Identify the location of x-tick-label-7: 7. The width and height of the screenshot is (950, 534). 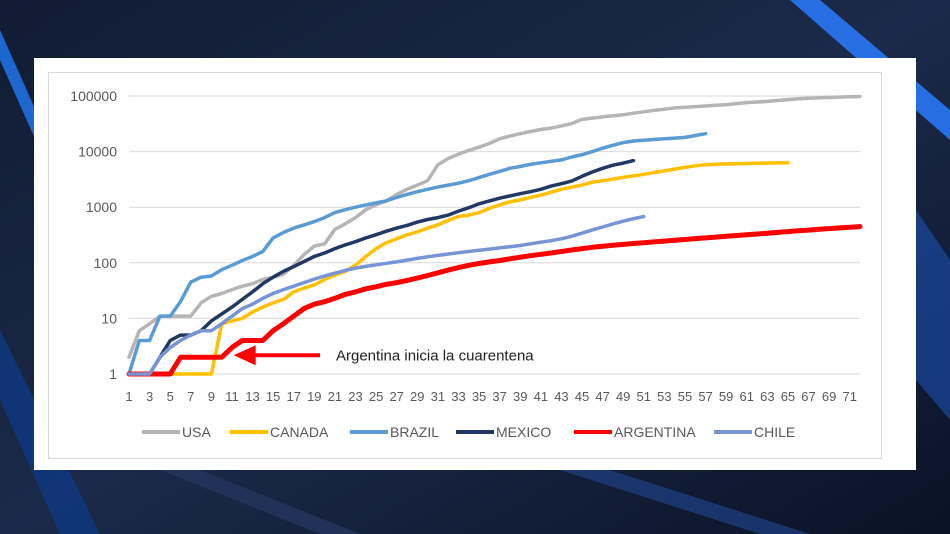
(190, 396).